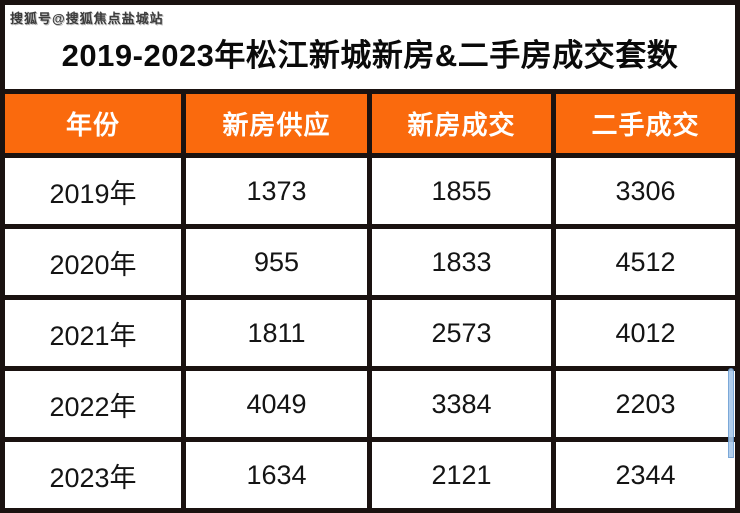  What do you see at coordinates (645, 123) in the screenshot?
I see `column-header-resale-sold: 二手成交` at bounding box center [645, 123].